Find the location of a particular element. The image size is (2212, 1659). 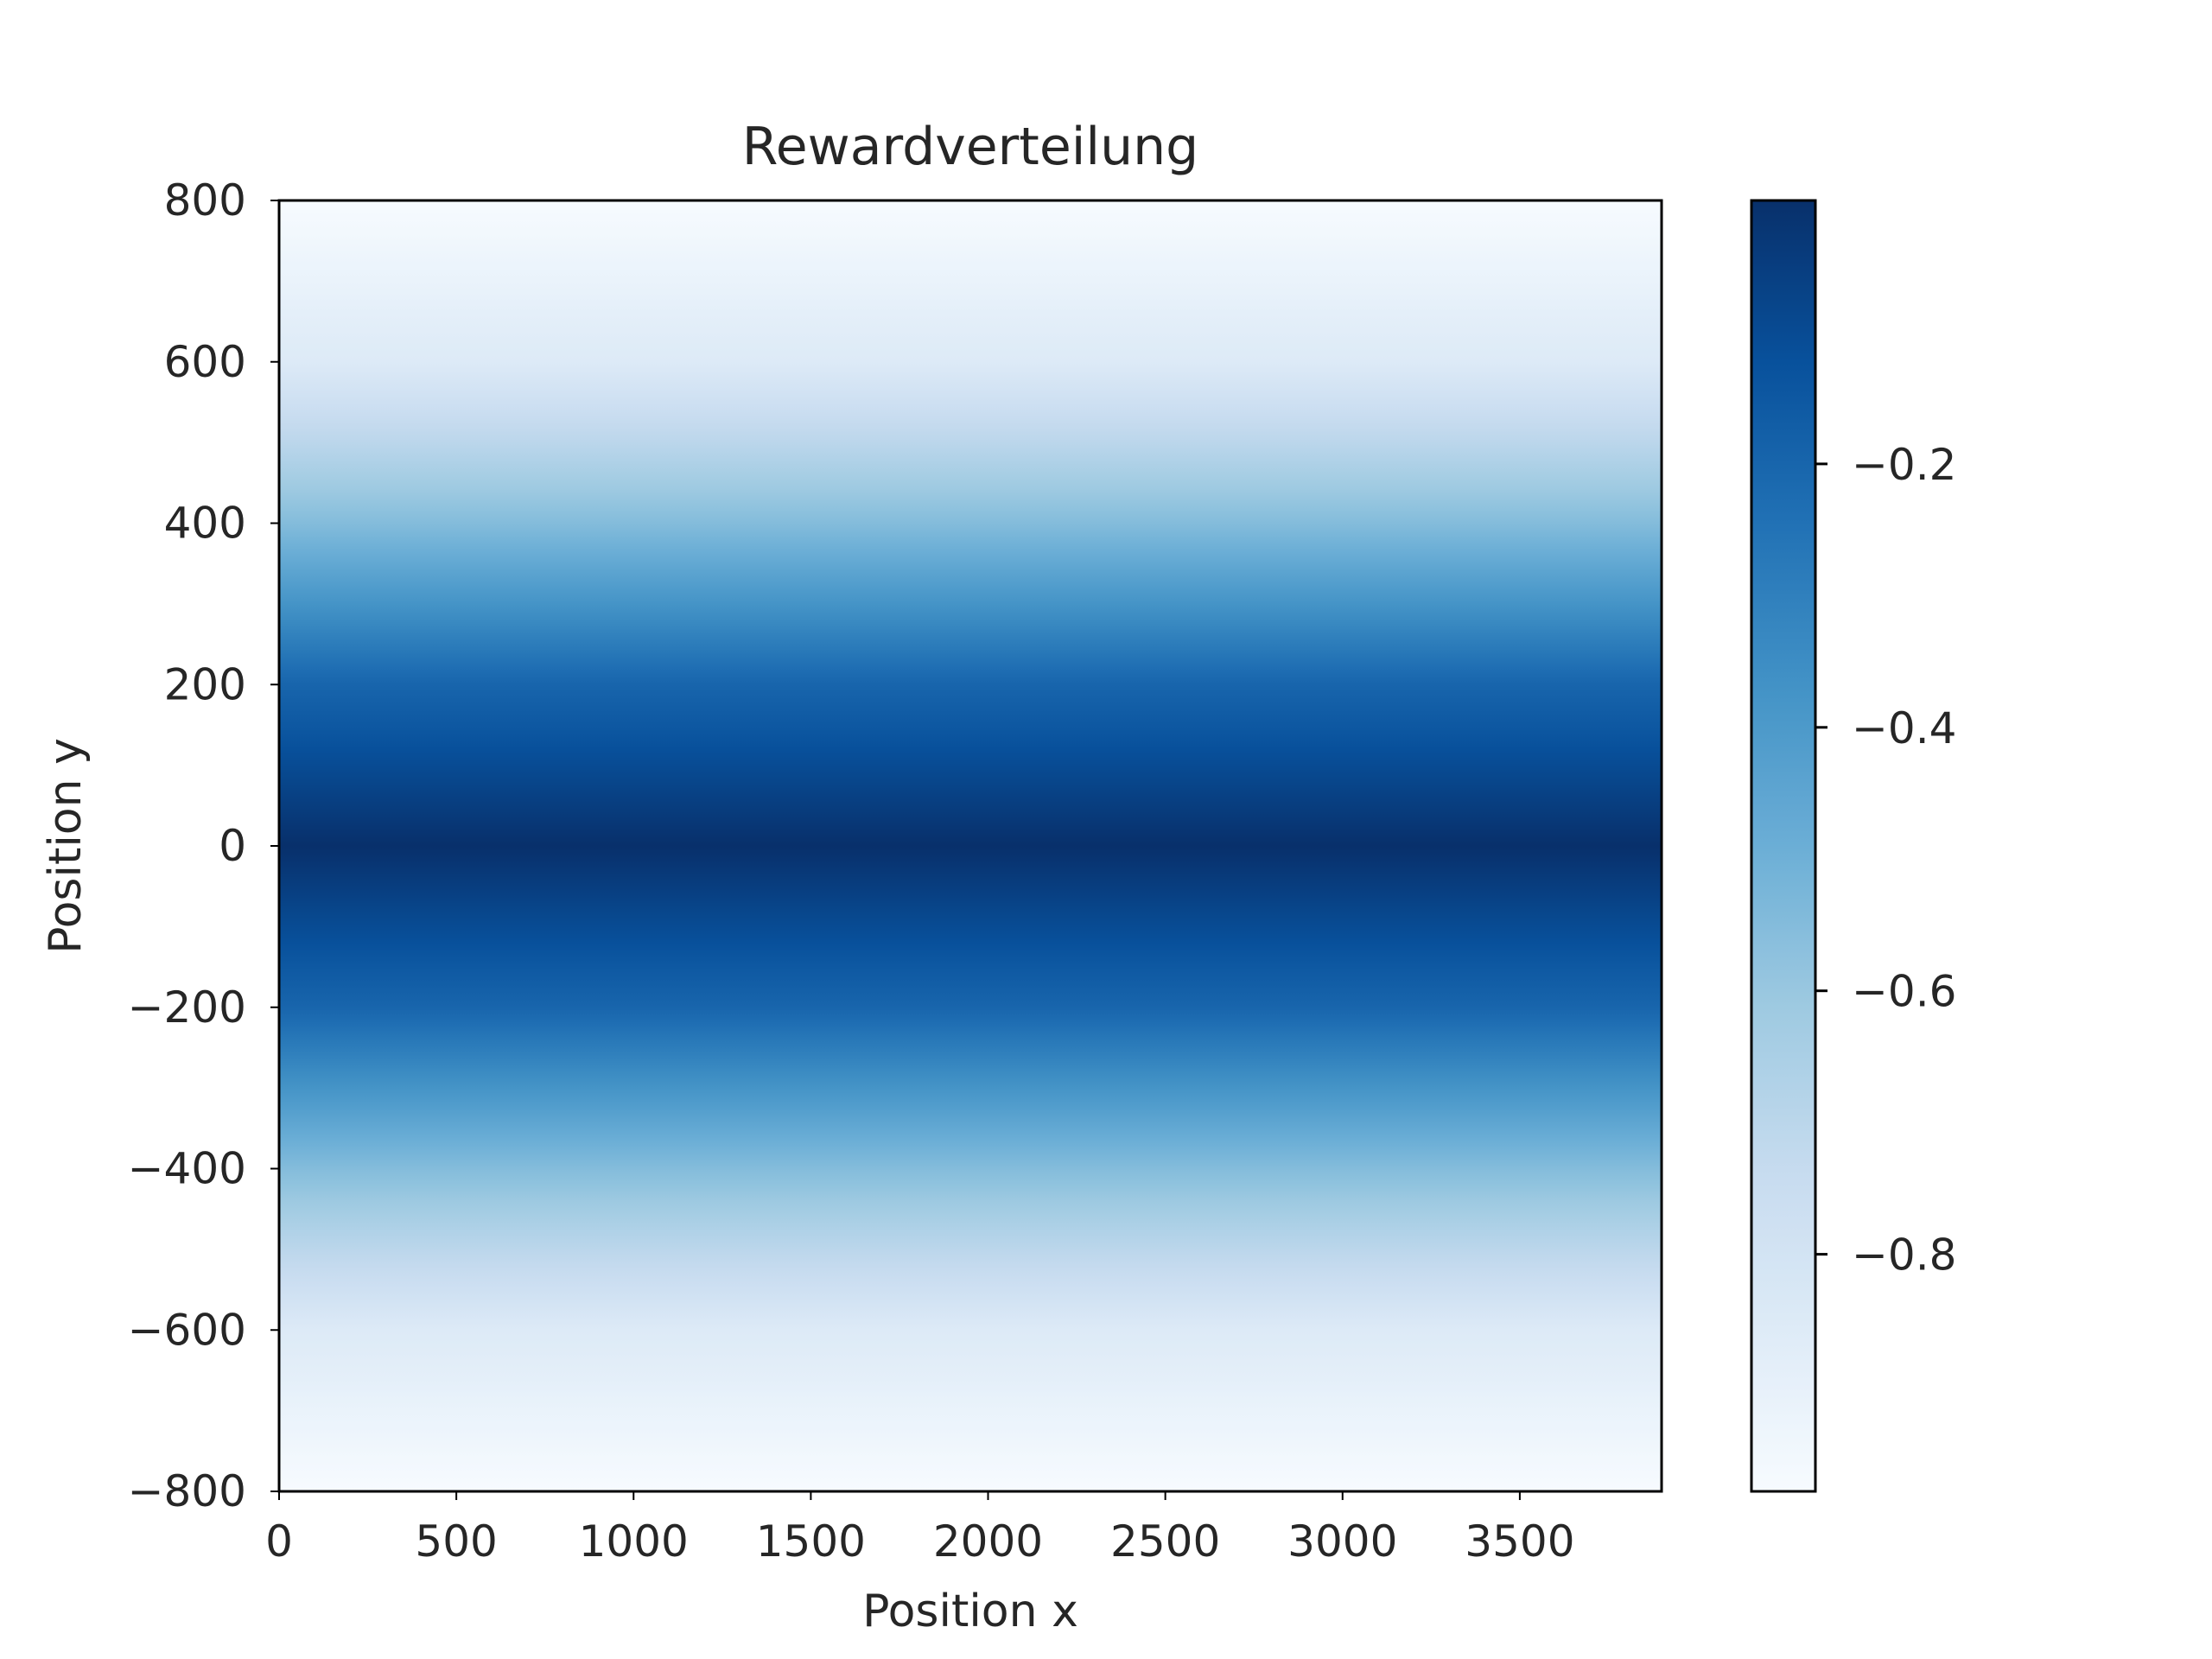

x-axis-label: Position x is located at coordinates (970, 1611).